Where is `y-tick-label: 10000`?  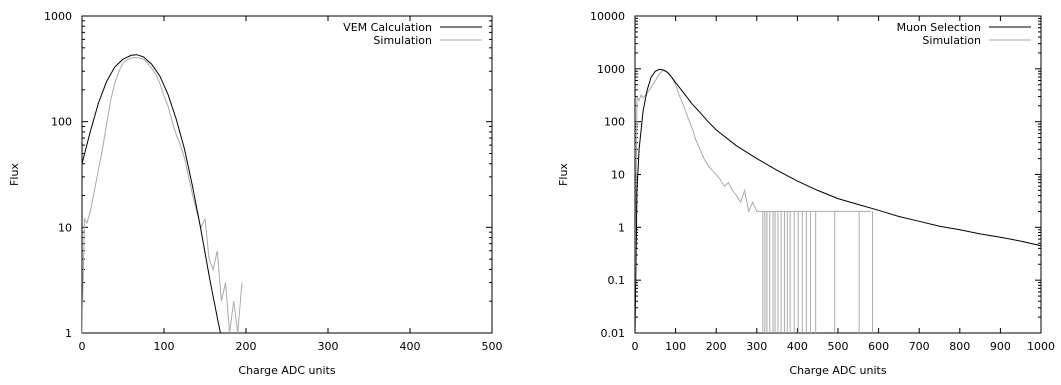
y-tick-label: 10000 is located at coordinates (607, 16).